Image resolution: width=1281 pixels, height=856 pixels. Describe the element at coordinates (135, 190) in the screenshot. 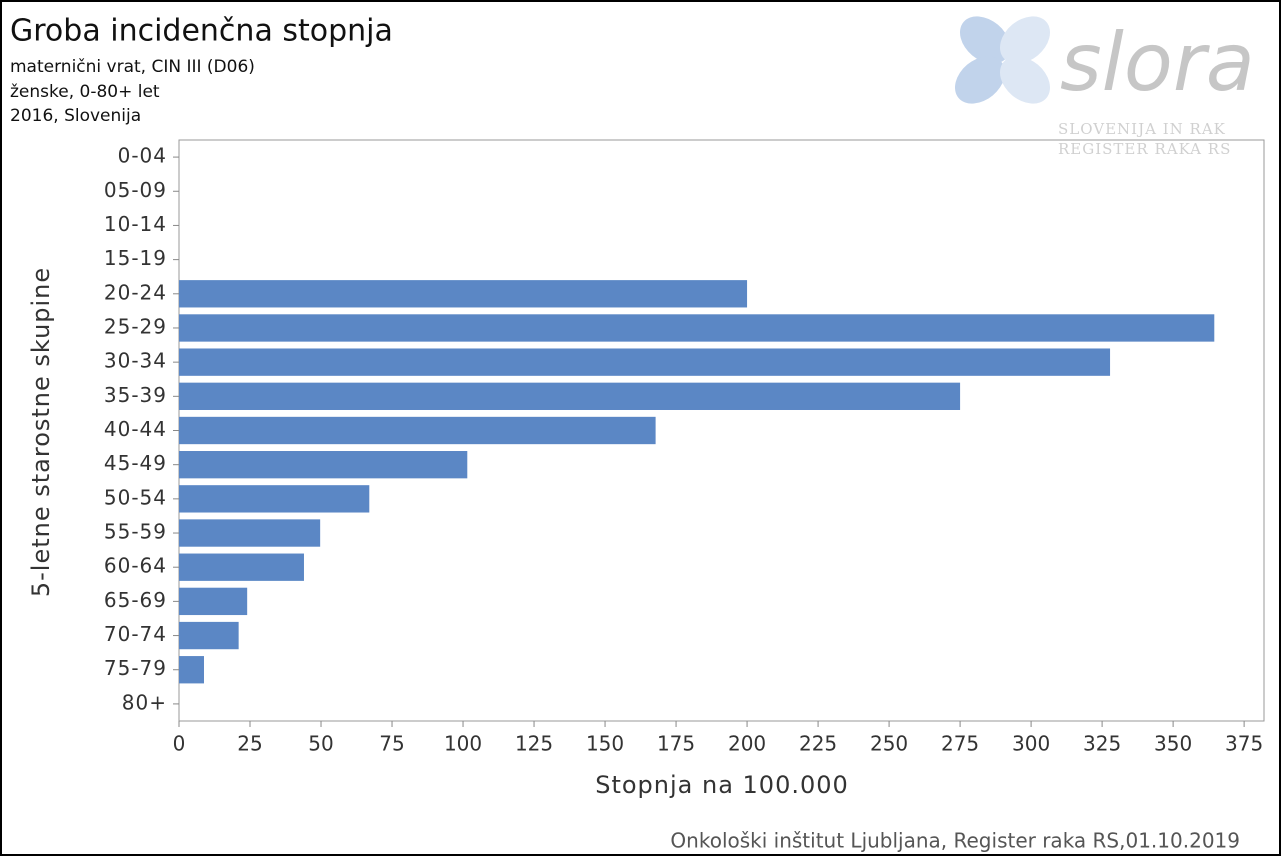

I see `y-tick-label: 05-09` at that location.